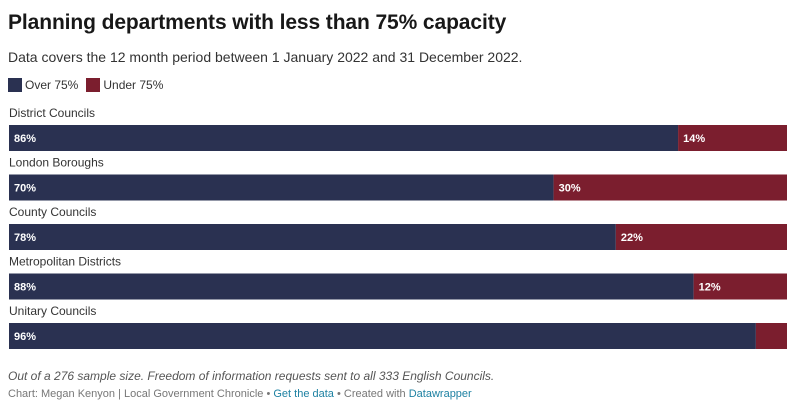  I want to click on legend-item-over-75: Over 75%, so click(43, 85).